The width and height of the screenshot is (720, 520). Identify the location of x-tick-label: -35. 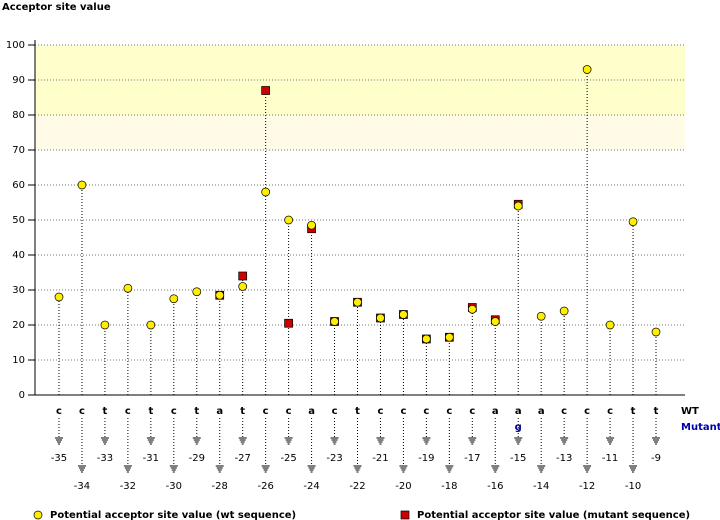
(59, 458).